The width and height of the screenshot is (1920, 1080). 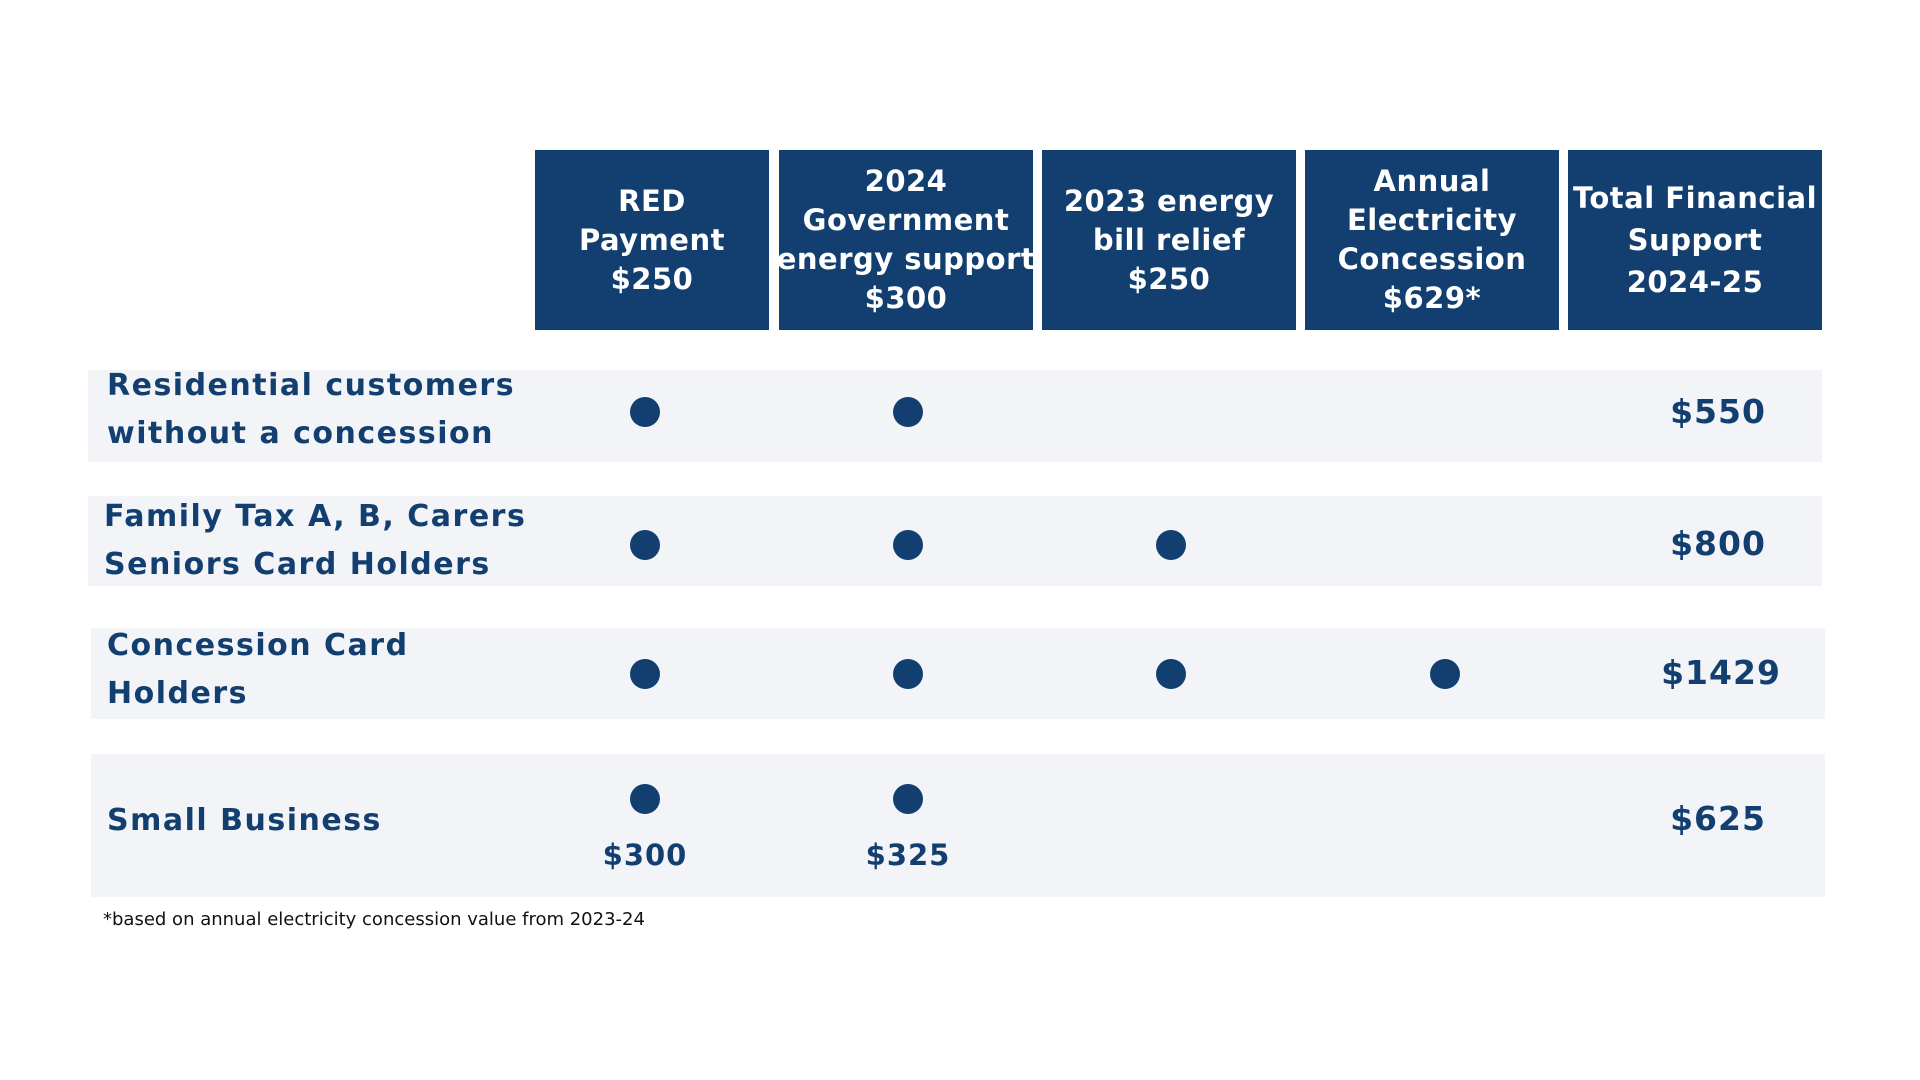 I want to click on row-label: Small Business, so click(x=244, y=821).